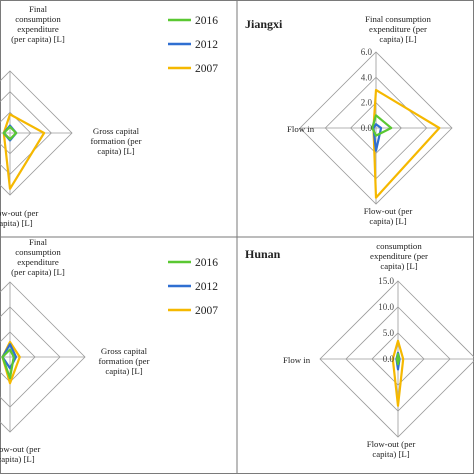 This screenshot has height=474, width=474. What do you see at coordinates (264, 24) in the screenshot?
I see `panel-title: Jiangxi` at bounding box center [264, 24].